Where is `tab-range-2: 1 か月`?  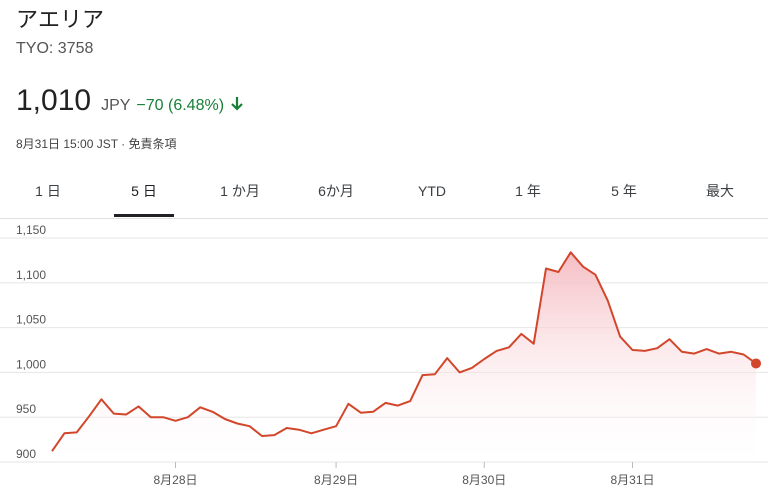 tab-range-2: 1 か月 is located at coordinates (240, 191).